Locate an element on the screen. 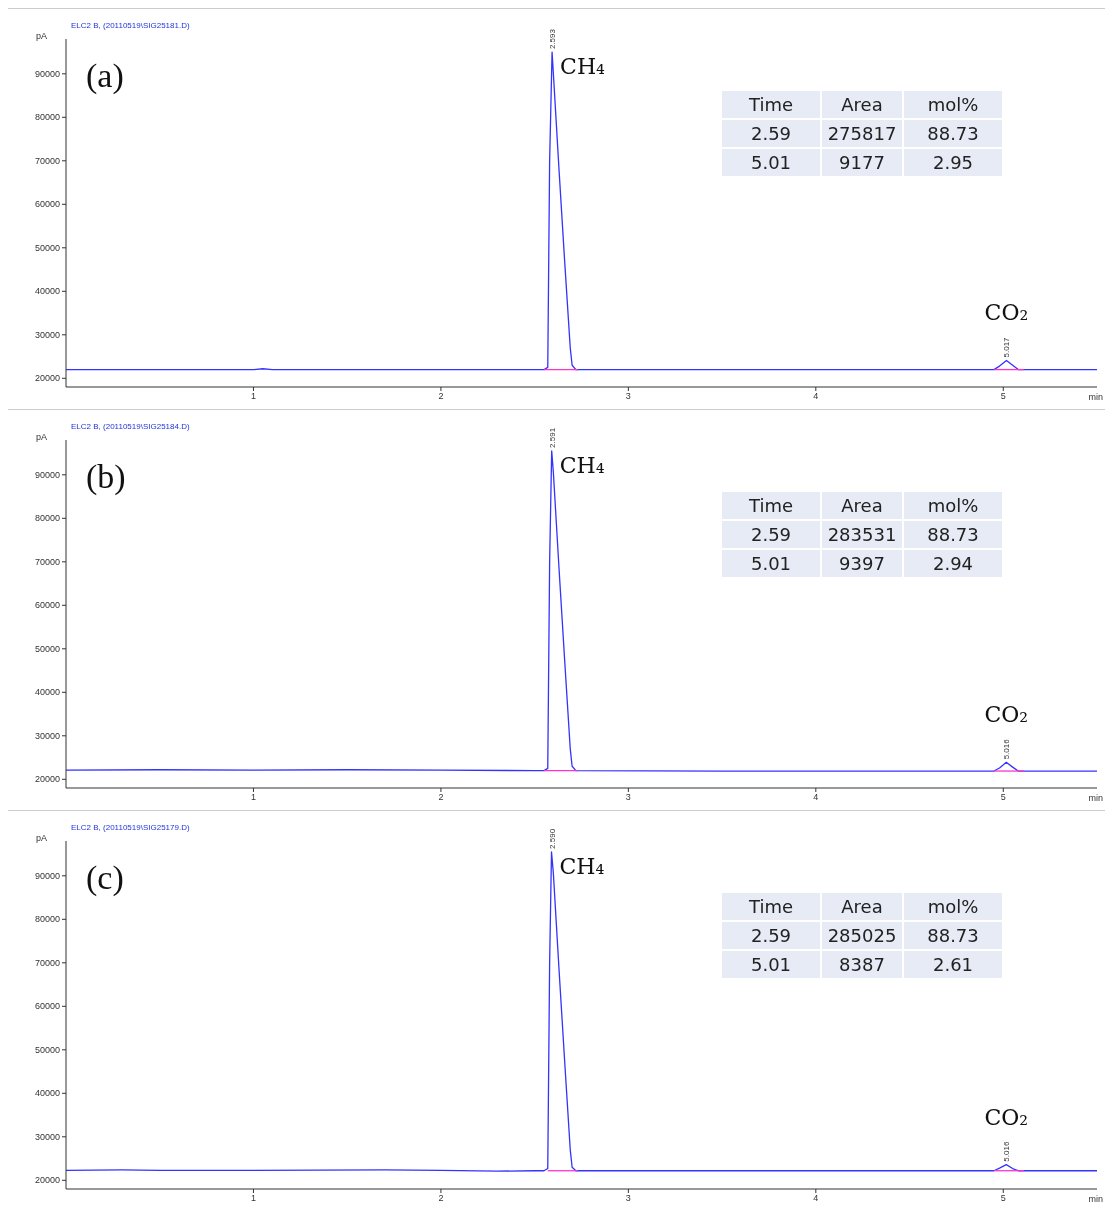 This screenshot has width=1113, height=1220. annotation: (c) is located at coordinates (105, 878).